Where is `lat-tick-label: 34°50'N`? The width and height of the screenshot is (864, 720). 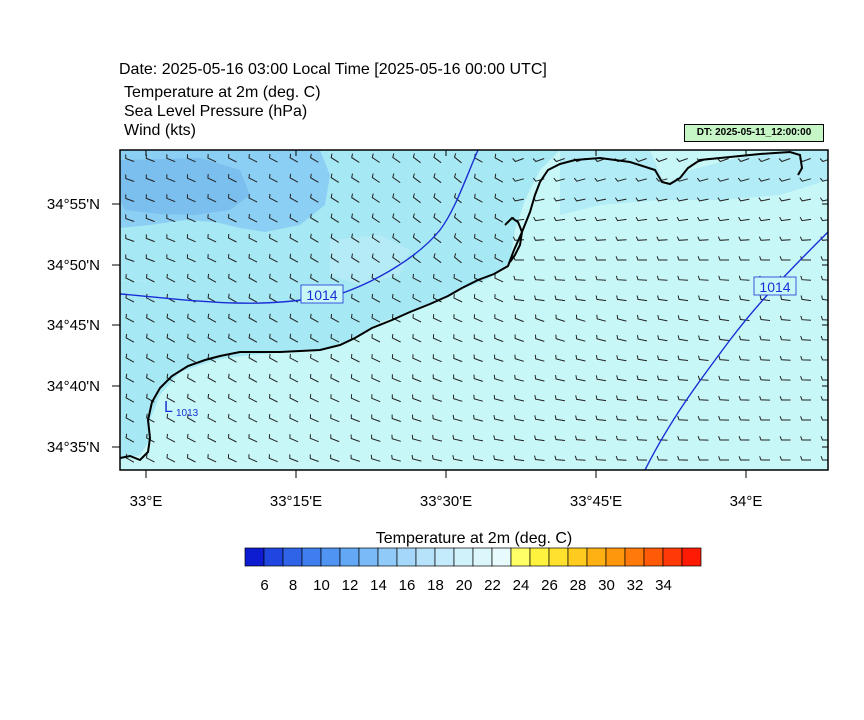 lat-tick-label: 34°50'N is located at coordinates (73, 265).